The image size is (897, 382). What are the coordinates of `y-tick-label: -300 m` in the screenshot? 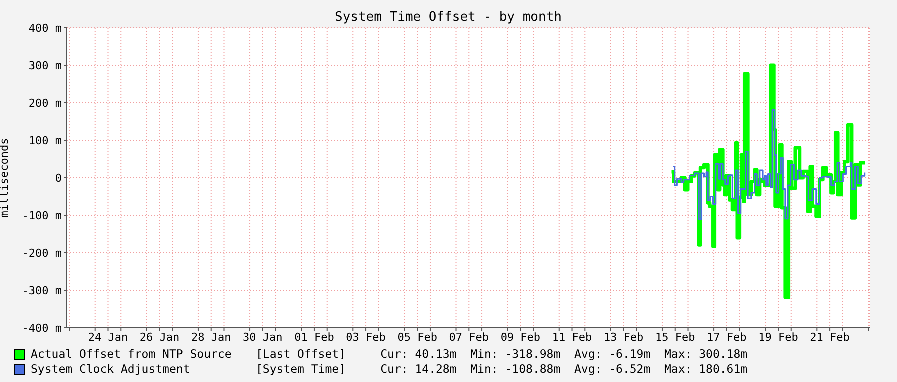 It's located at (42, 291).